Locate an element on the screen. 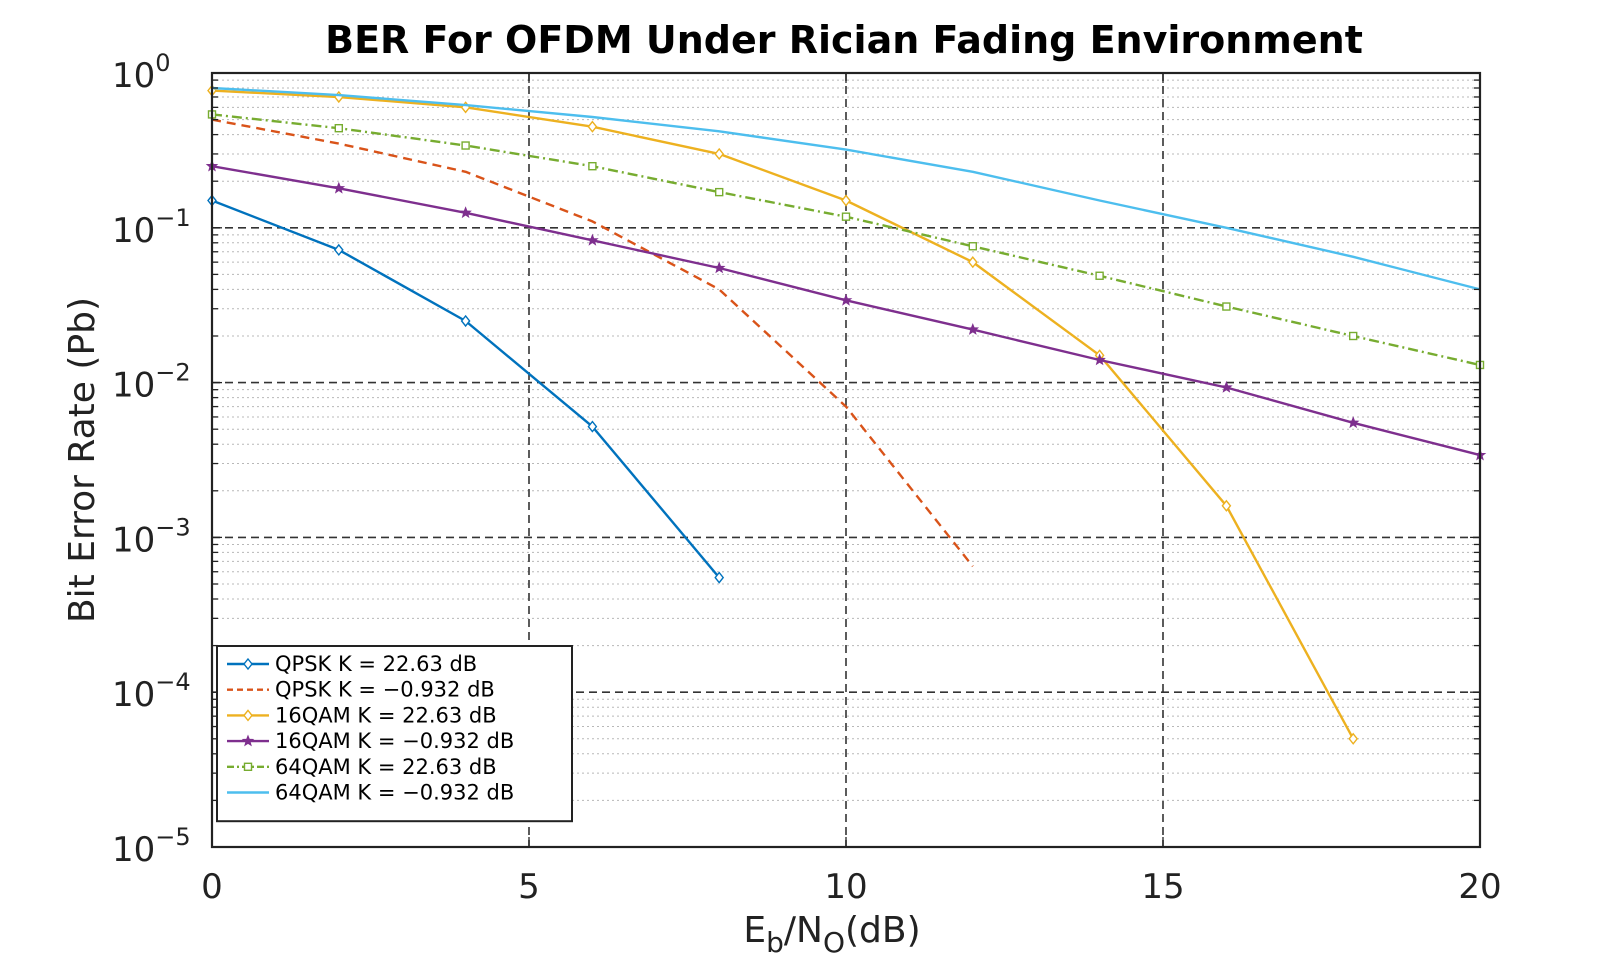 This screenshot has width=1615, height=971. y-tick-label: 10⁻² is located at coordinates (151, 382).